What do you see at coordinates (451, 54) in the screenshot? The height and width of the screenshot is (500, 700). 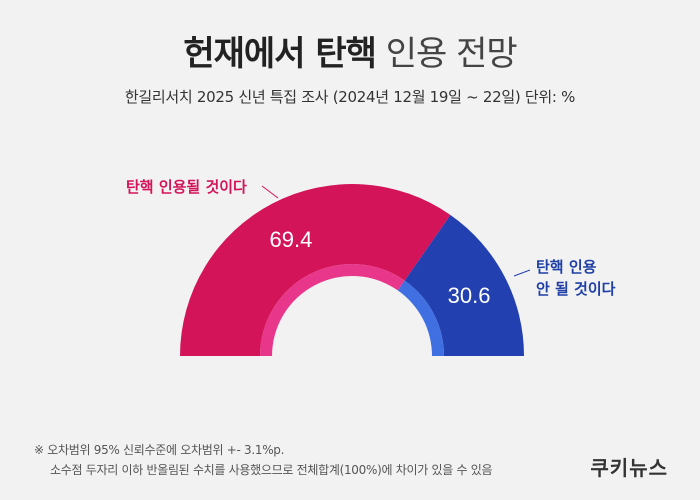 I see `title-light: 인용 전망` at bounding box center [451, 54].